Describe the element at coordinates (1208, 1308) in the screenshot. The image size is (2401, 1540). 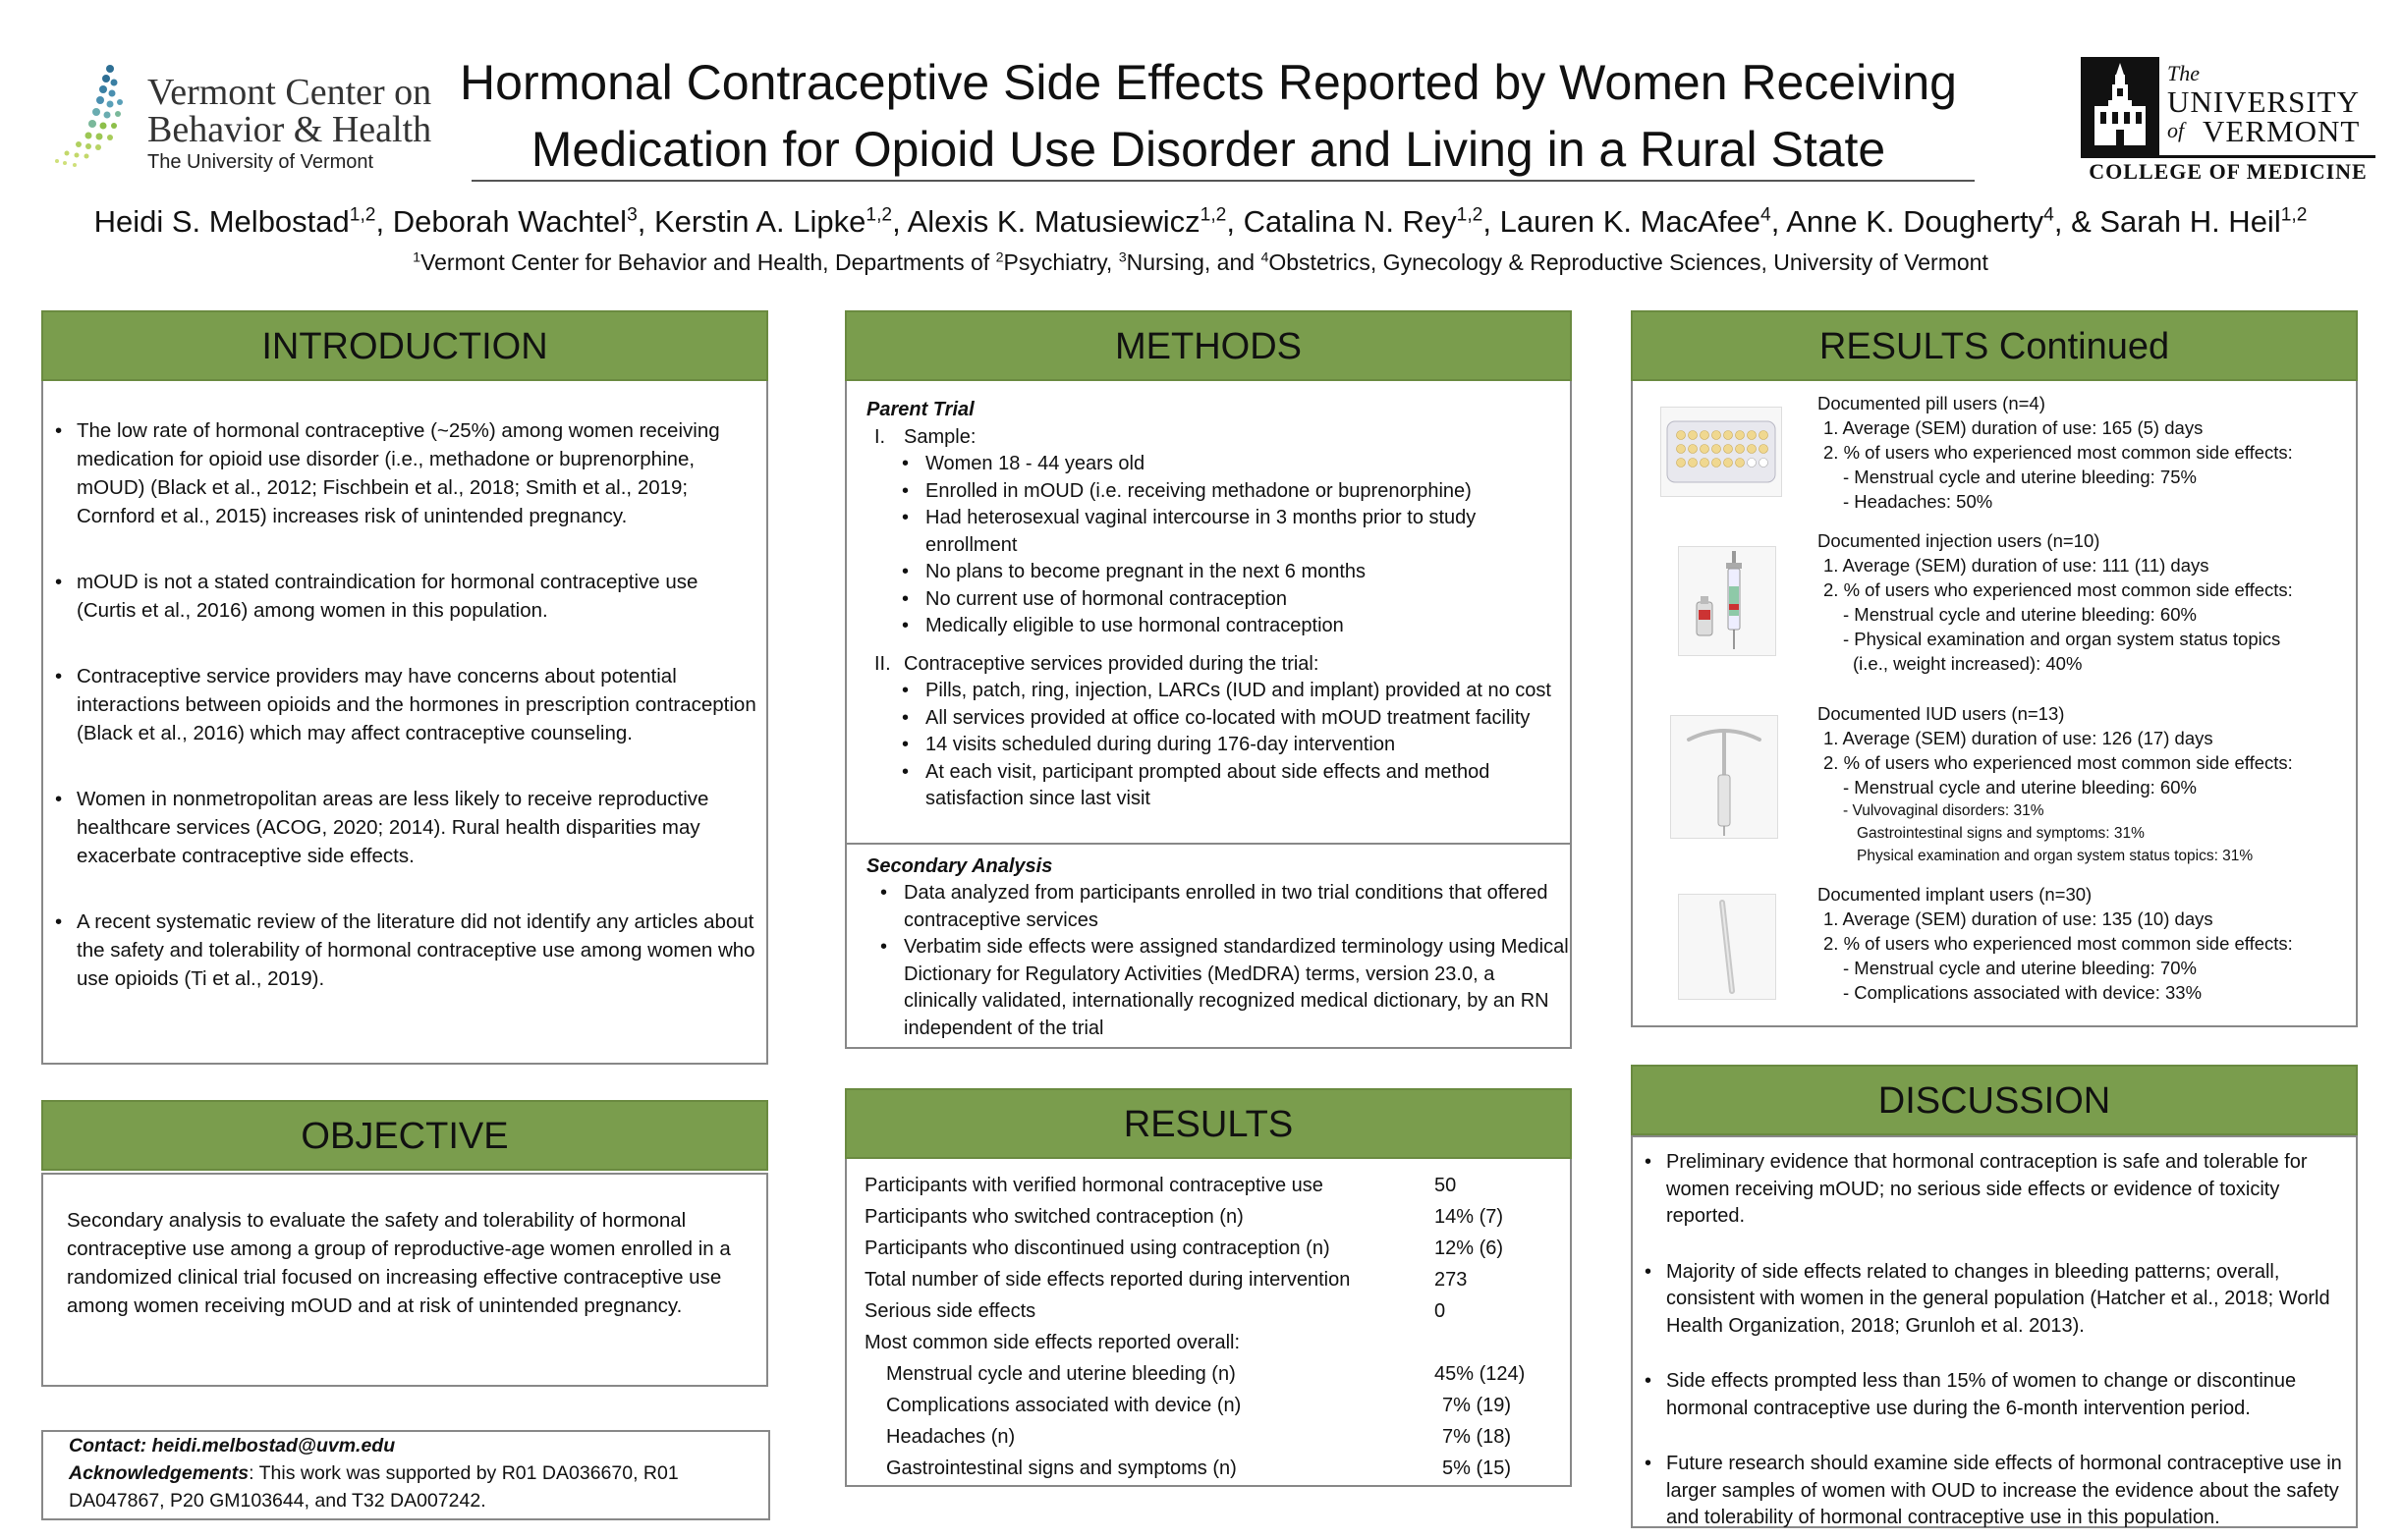
I see `results-panel` at that location.